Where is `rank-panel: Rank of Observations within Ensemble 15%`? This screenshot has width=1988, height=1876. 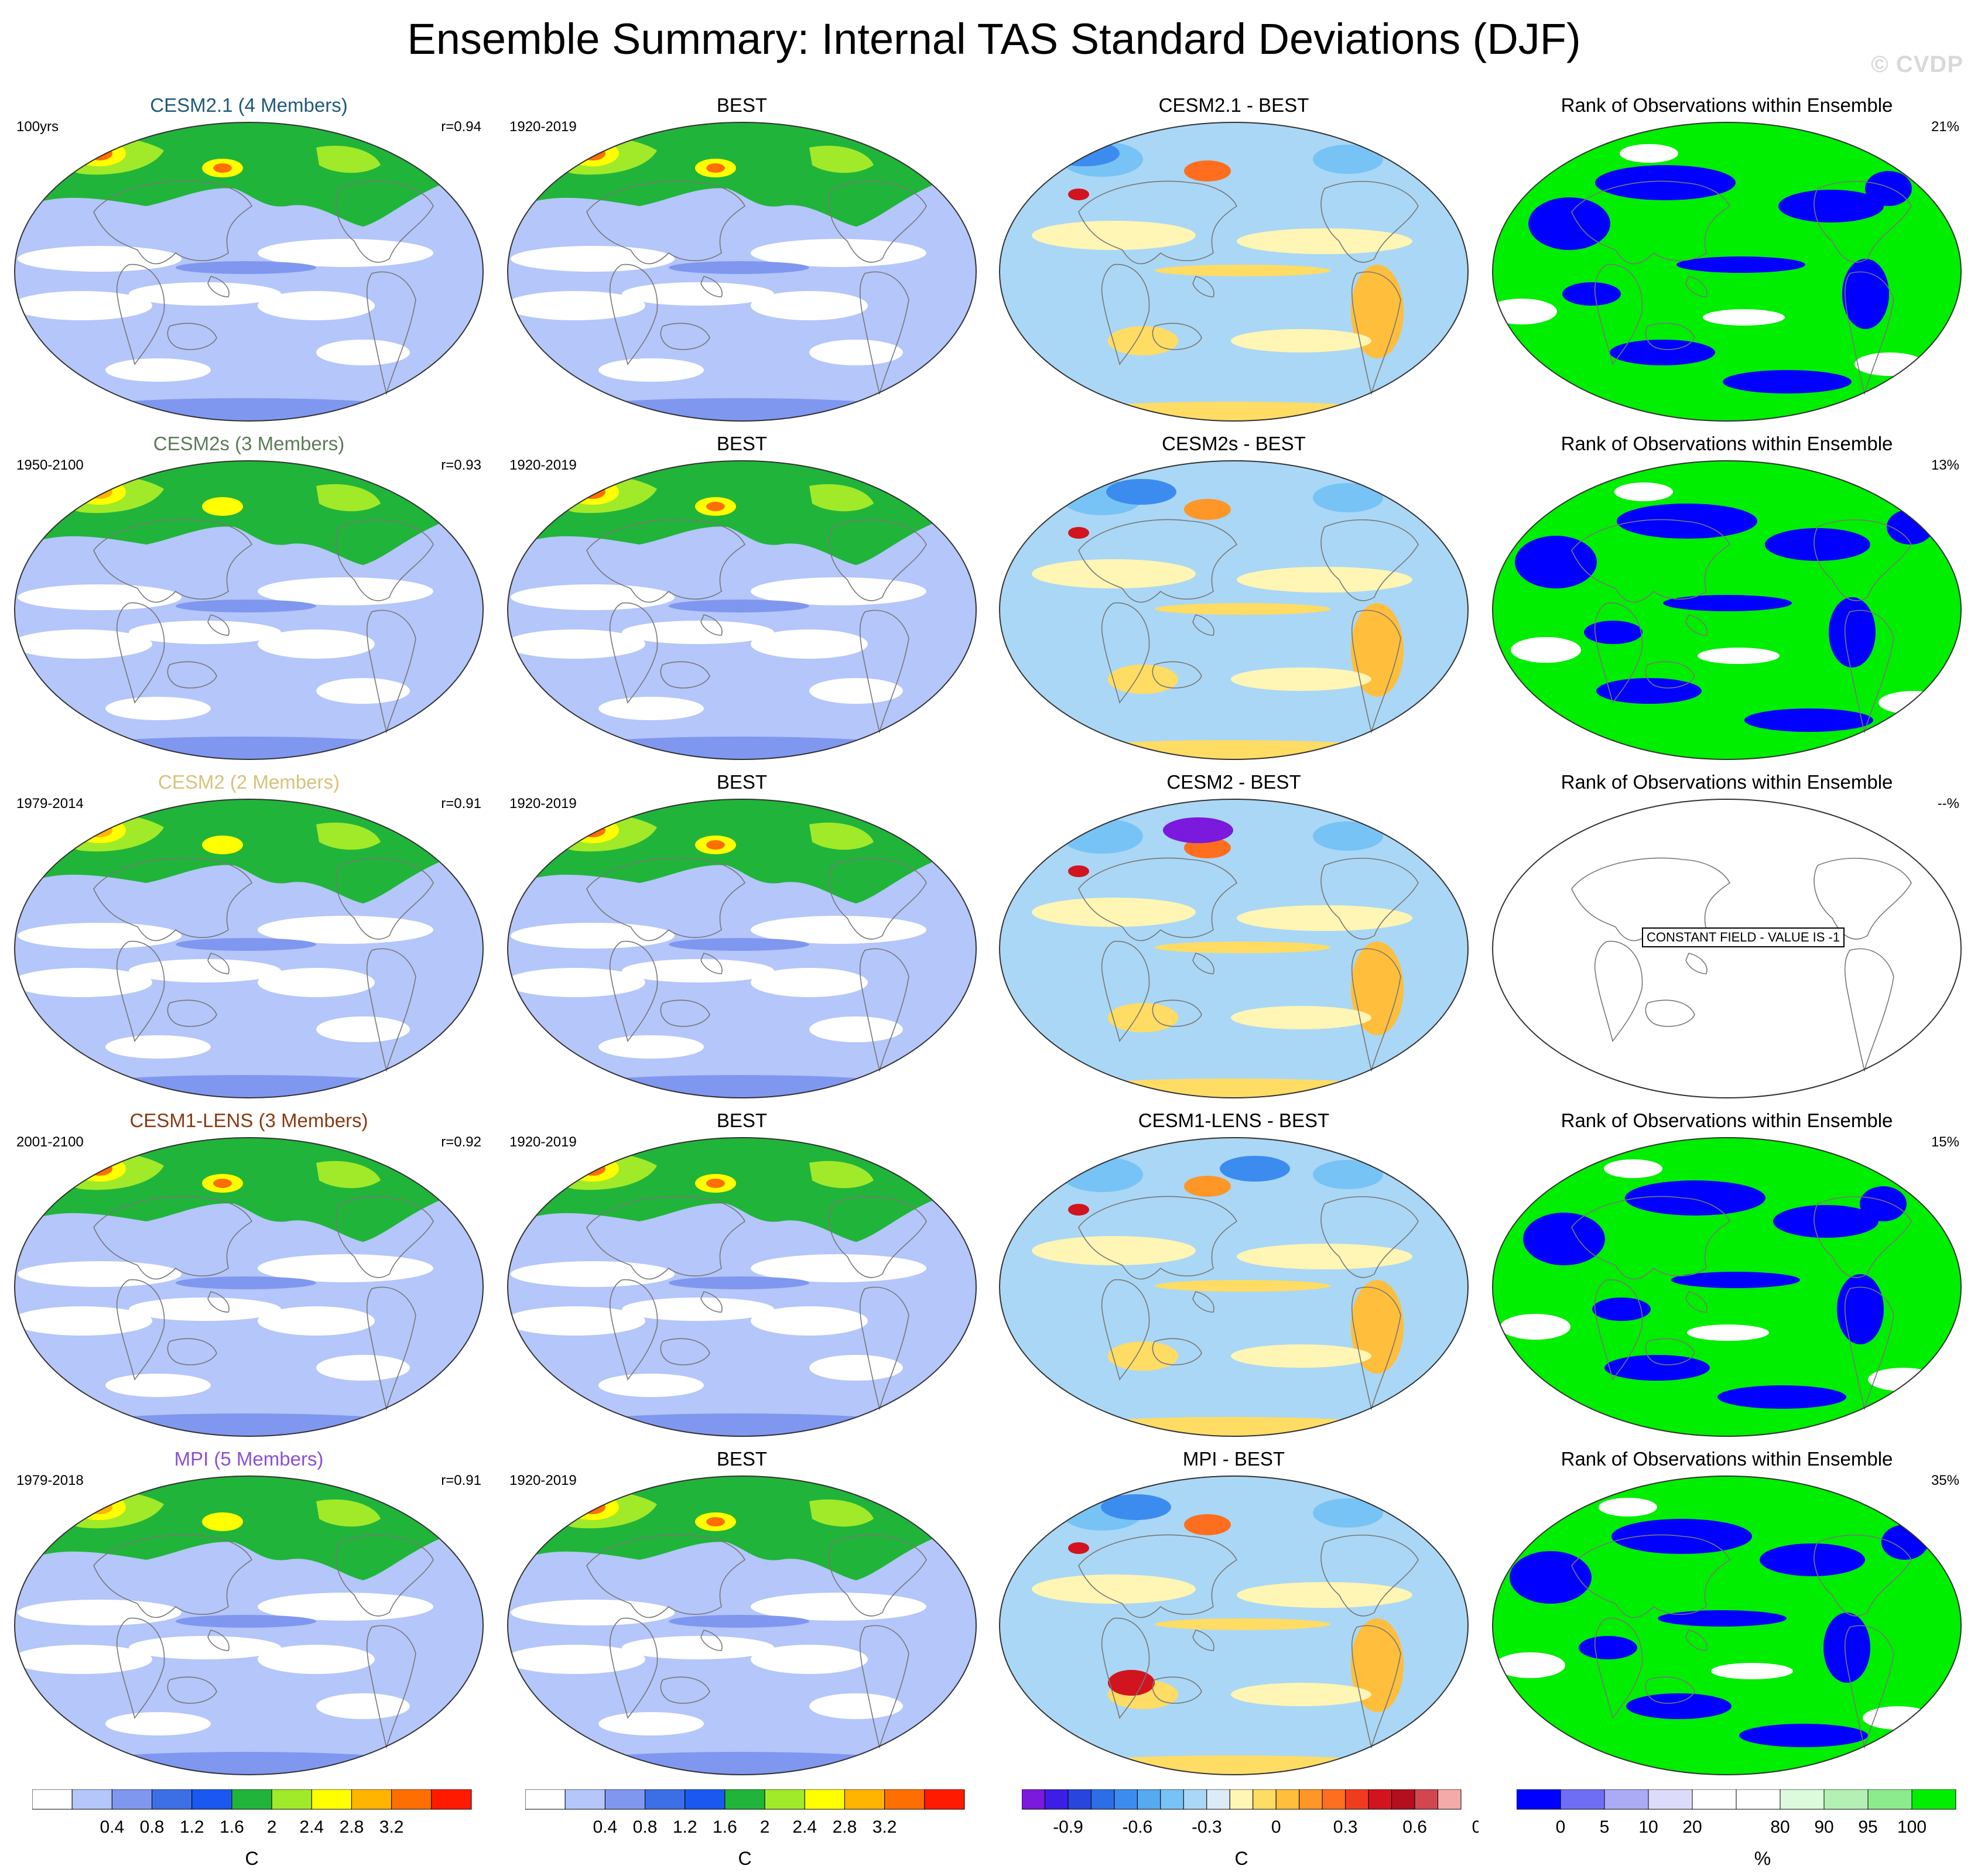
rank-panel: Rank of Observations within Ensemble 15% is located at coordinates (1727, 1278).